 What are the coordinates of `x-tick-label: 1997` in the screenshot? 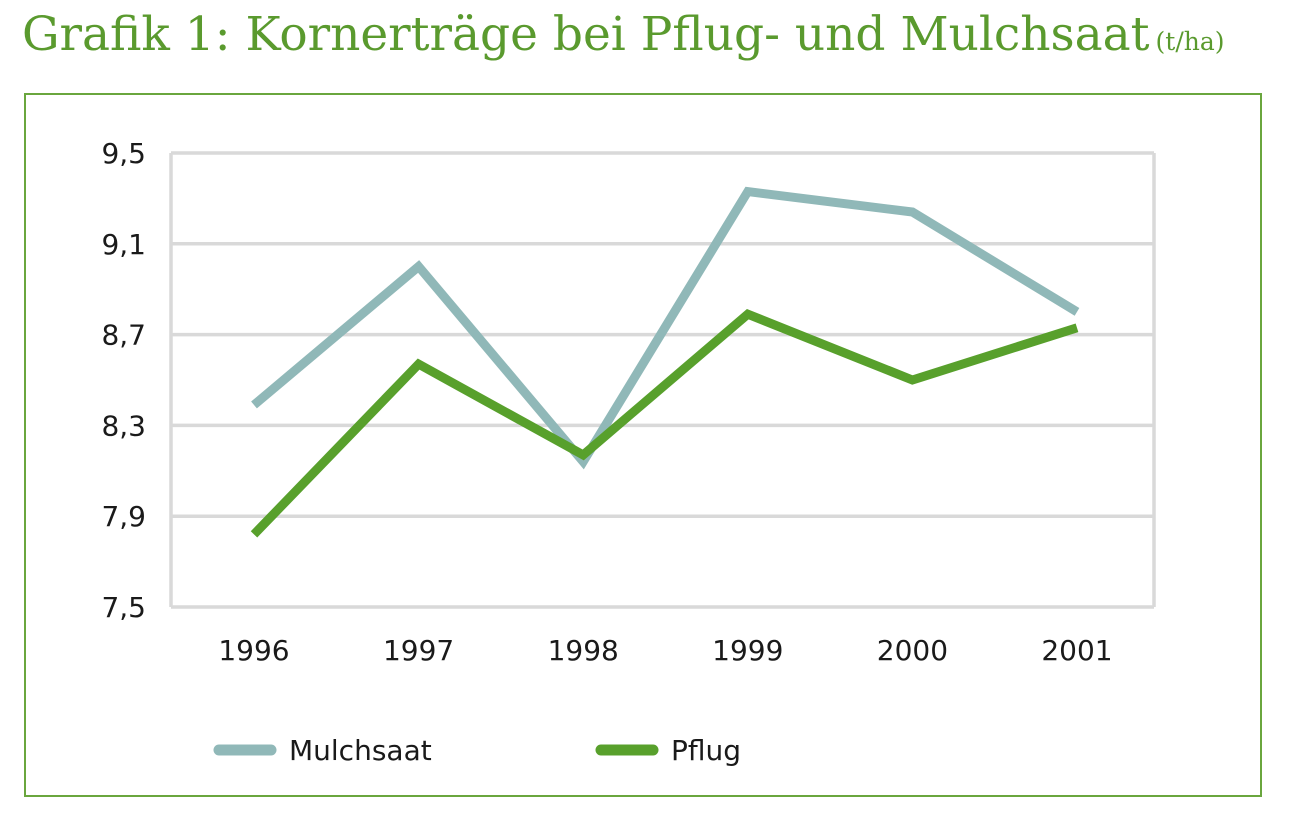 It's located at (418, 650).